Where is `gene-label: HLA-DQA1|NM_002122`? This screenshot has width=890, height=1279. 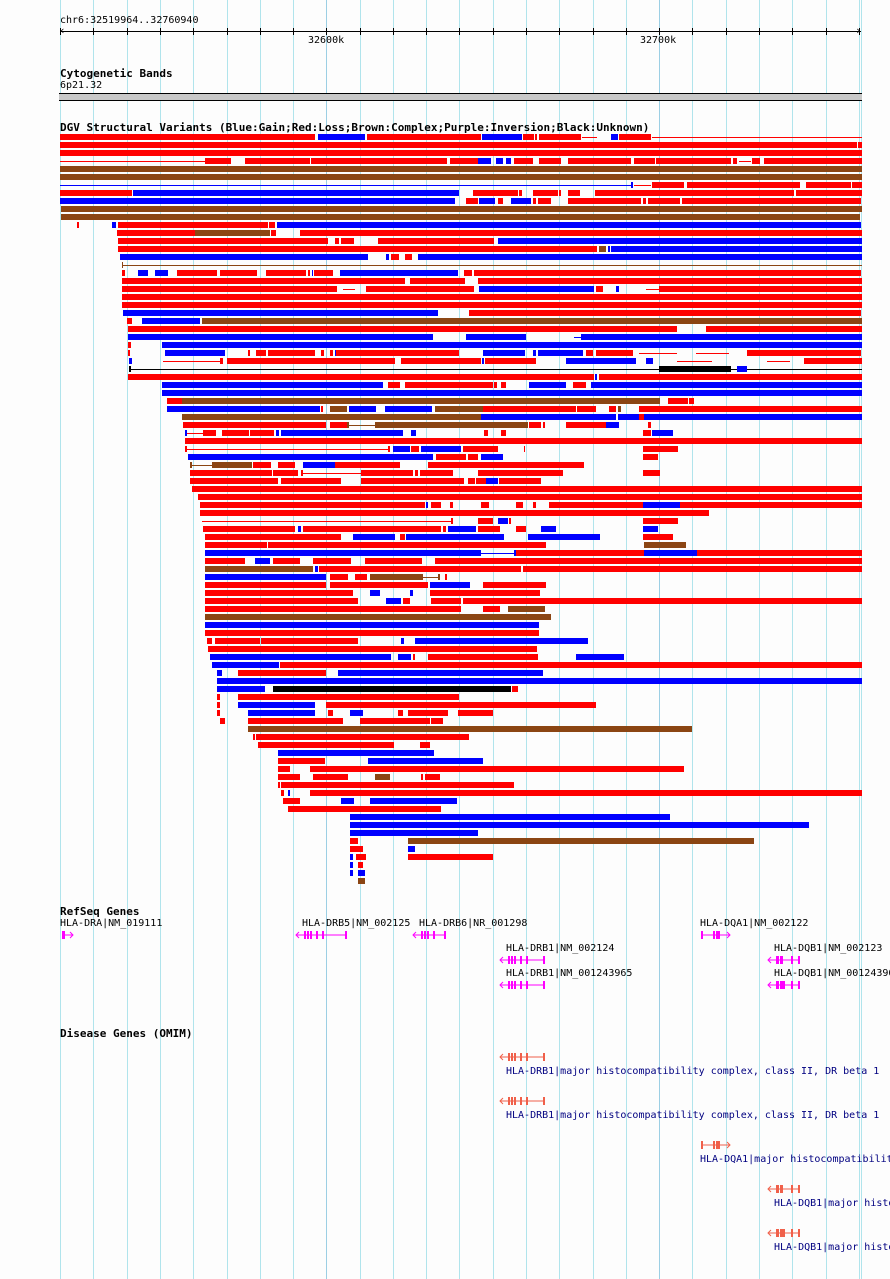
gene-label: HLA-DQA1|NM_002122 is located at coordinates (754, 923).